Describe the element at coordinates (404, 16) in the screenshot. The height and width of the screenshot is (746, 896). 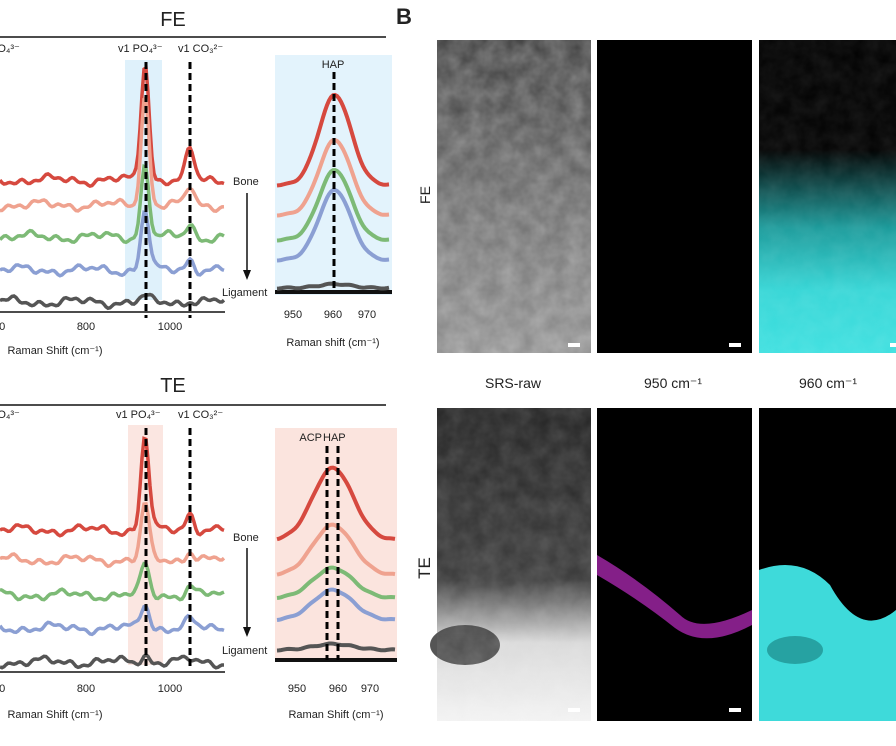
I see `panel-label: B` at that location.